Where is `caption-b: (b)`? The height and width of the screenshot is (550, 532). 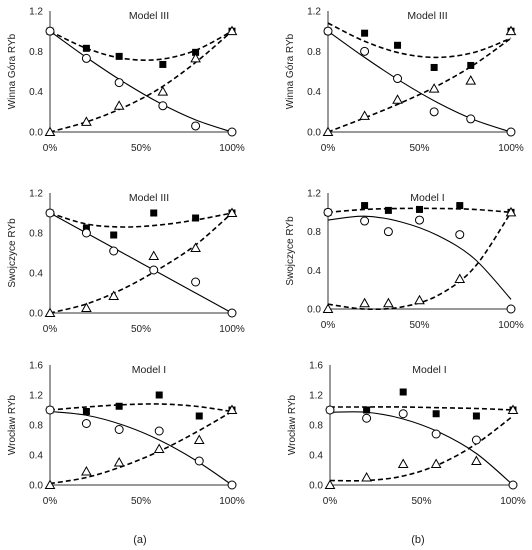 caption-b: (b) is located at coordinates (417, 540).